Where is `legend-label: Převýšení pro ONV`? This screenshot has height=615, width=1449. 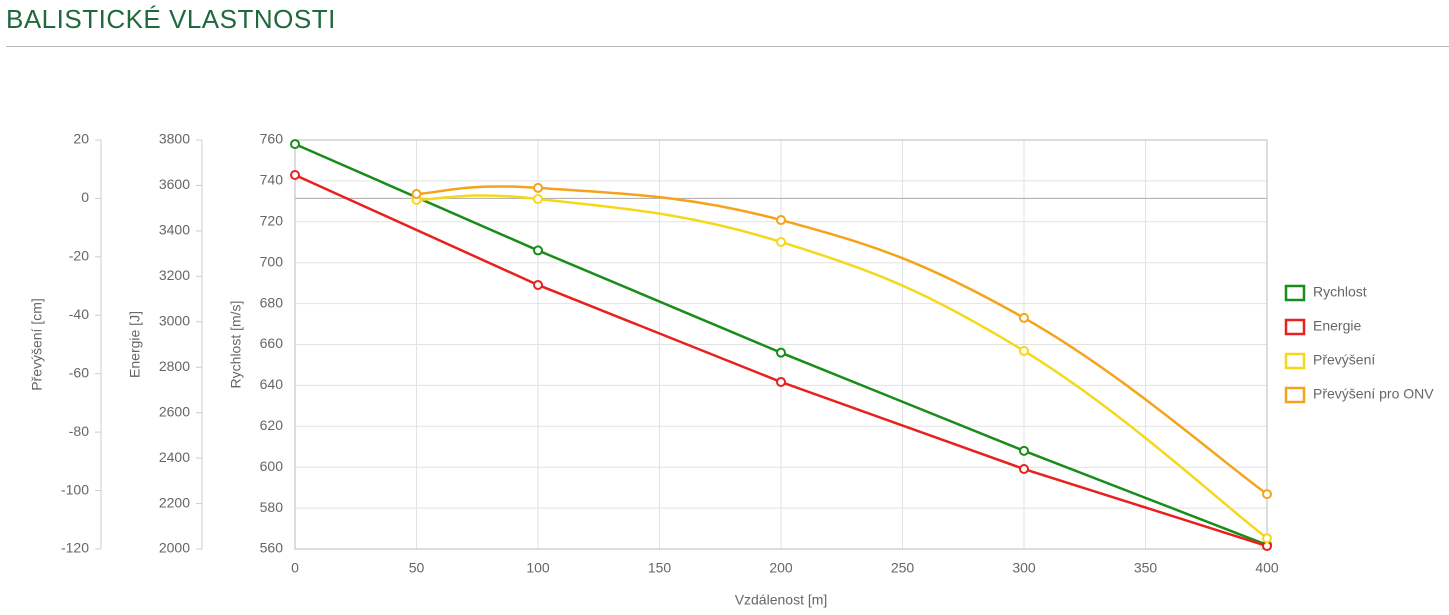
legend-label: Převýšení pro ONV is located at coordinates (1373, 394).